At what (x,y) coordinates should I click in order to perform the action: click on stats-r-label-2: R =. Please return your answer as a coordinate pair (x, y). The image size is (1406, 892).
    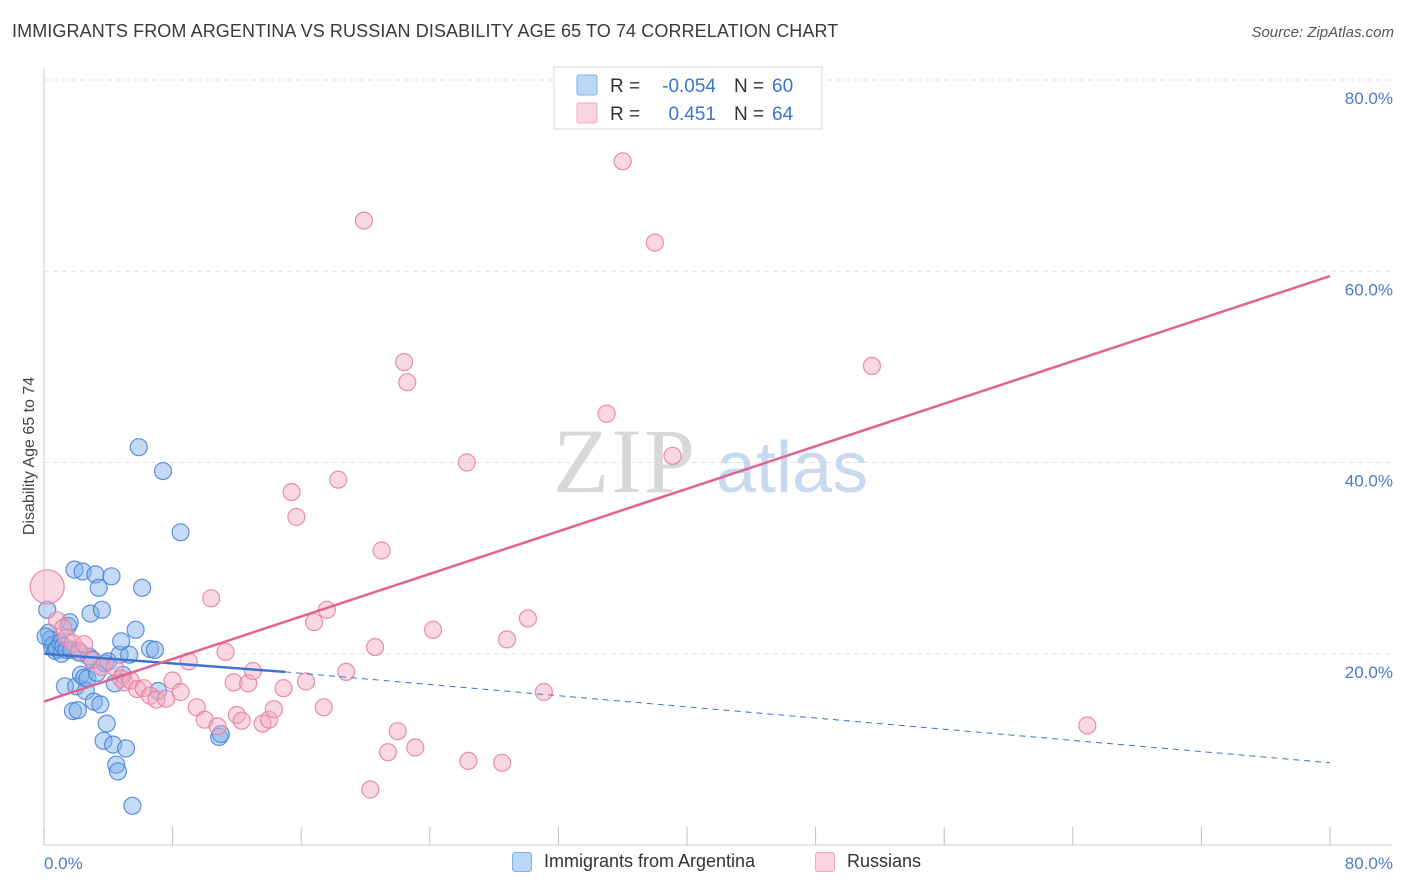
    Looking at the image, I should click on (625, 114).